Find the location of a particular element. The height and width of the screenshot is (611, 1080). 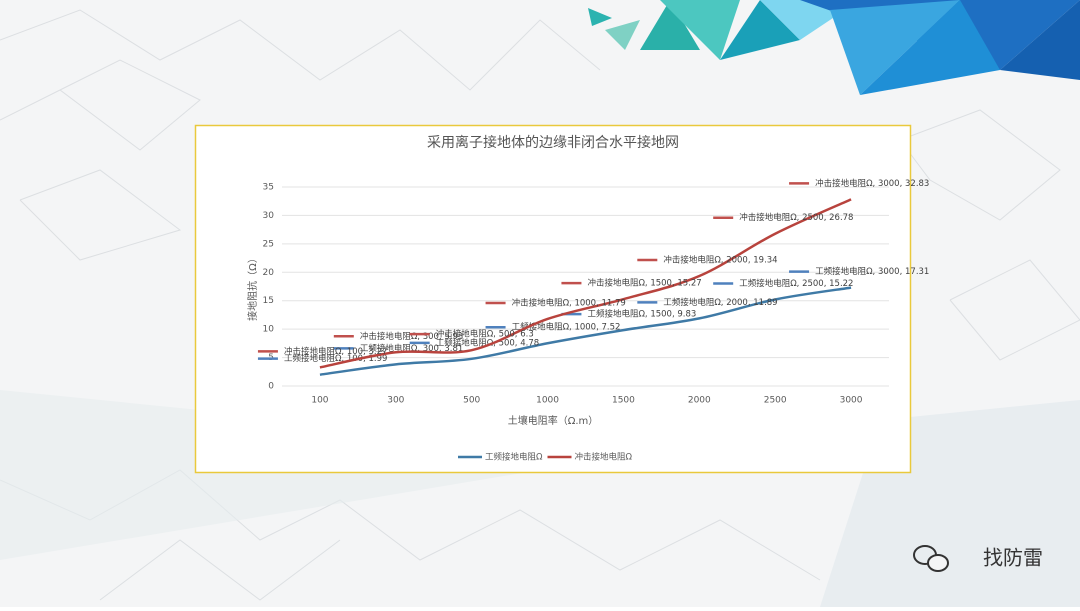

data-label: 冲击接地电阻Ω, 100, 3.27 is located at coordinates (335, 351).